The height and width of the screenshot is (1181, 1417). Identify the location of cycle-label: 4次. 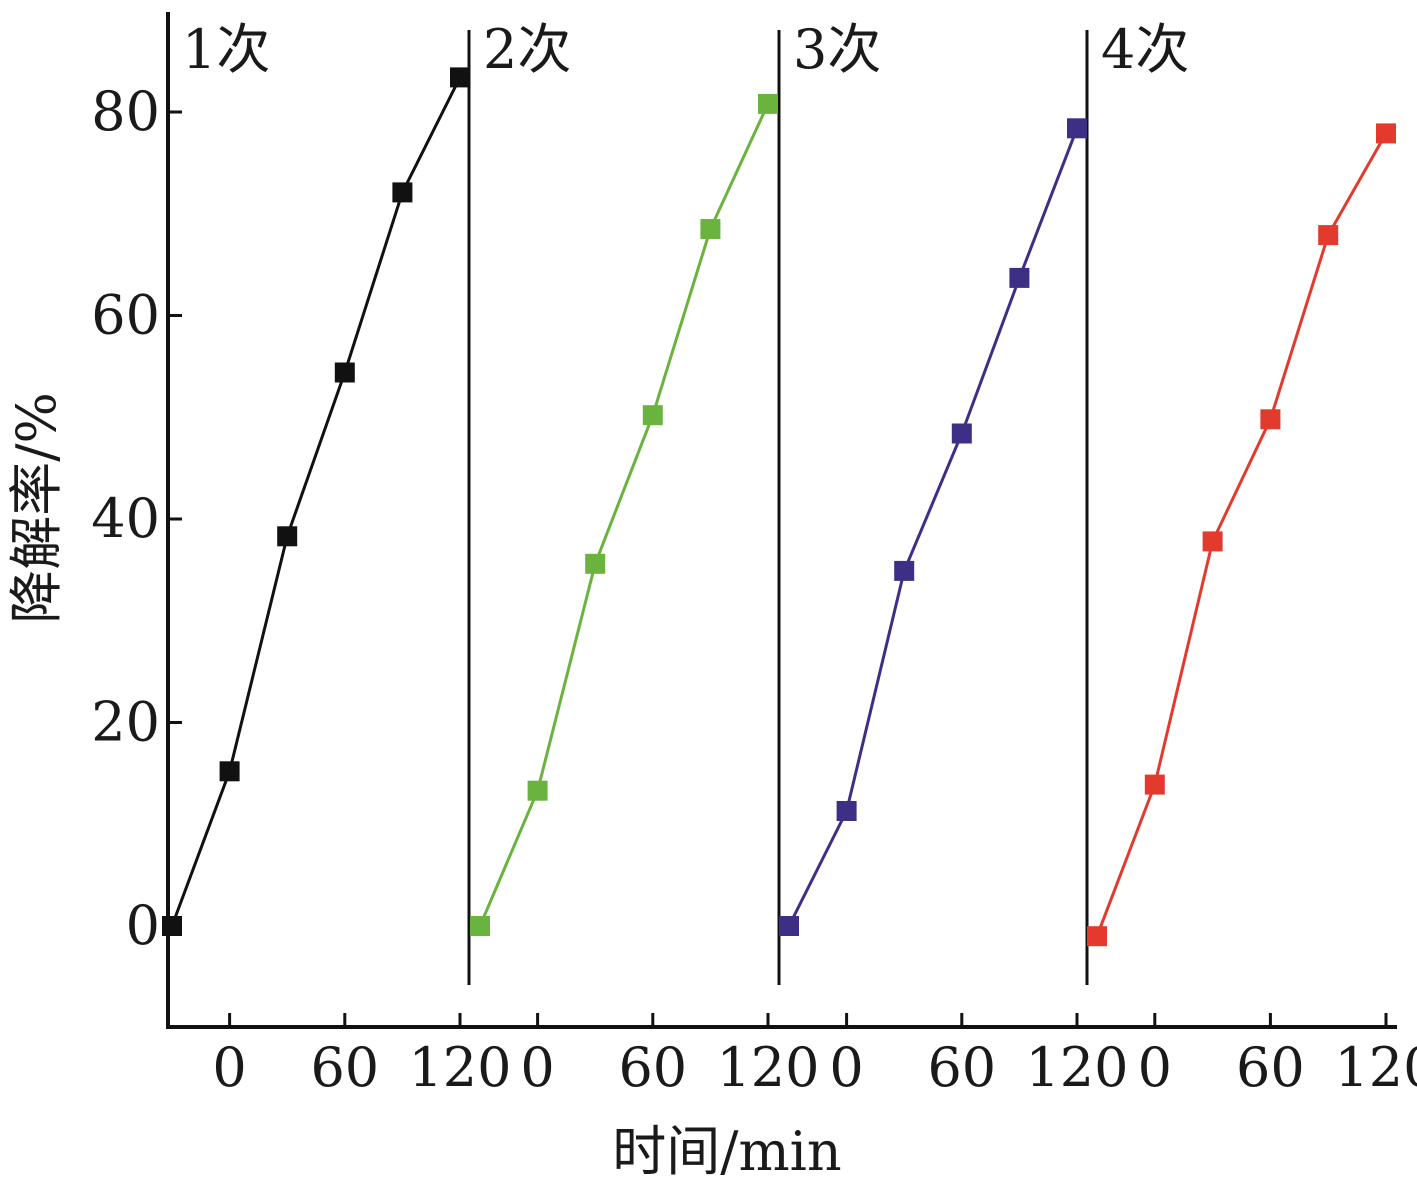
(1145, 49).